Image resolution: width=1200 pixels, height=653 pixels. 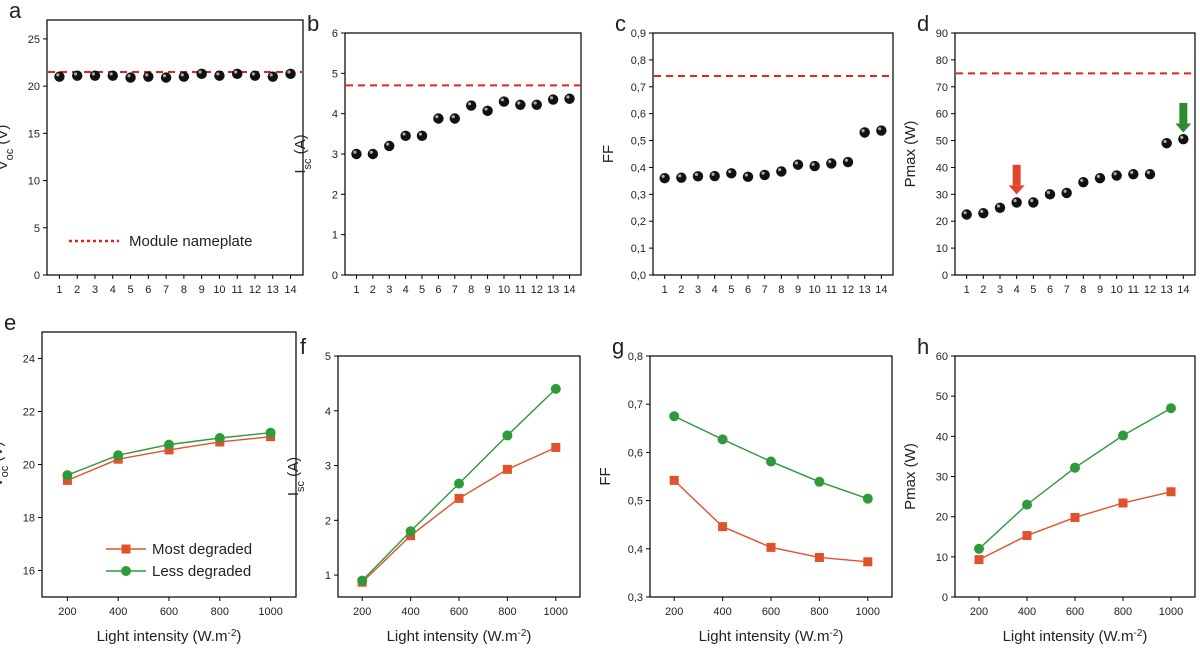 I want to click on y-tick-label: 0,0, so click(x=638, y=276).